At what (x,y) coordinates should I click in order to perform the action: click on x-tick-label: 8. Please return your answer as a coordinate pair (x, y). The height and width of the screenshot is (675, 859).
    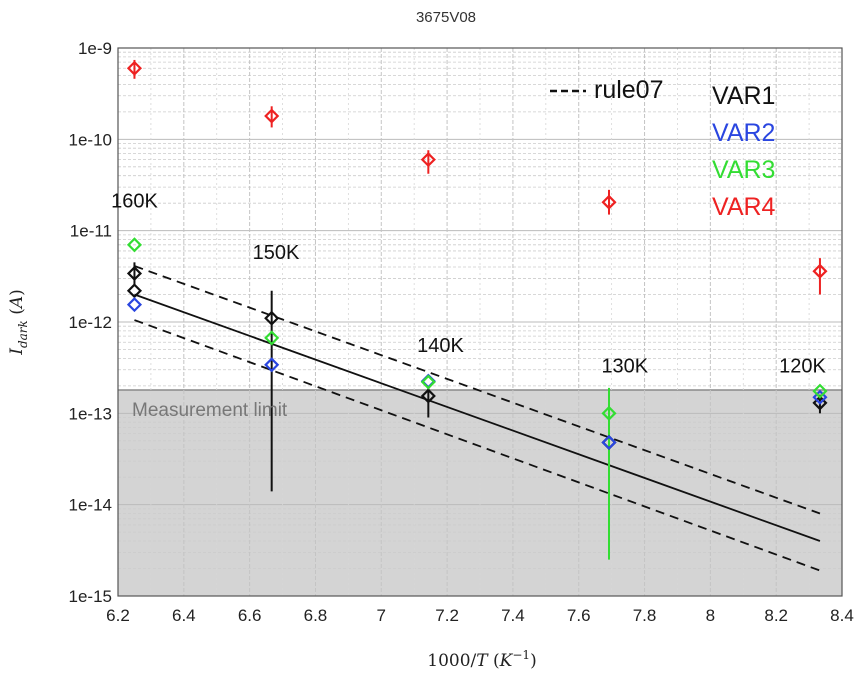
    Looking at the image, I should click on (710, 615).